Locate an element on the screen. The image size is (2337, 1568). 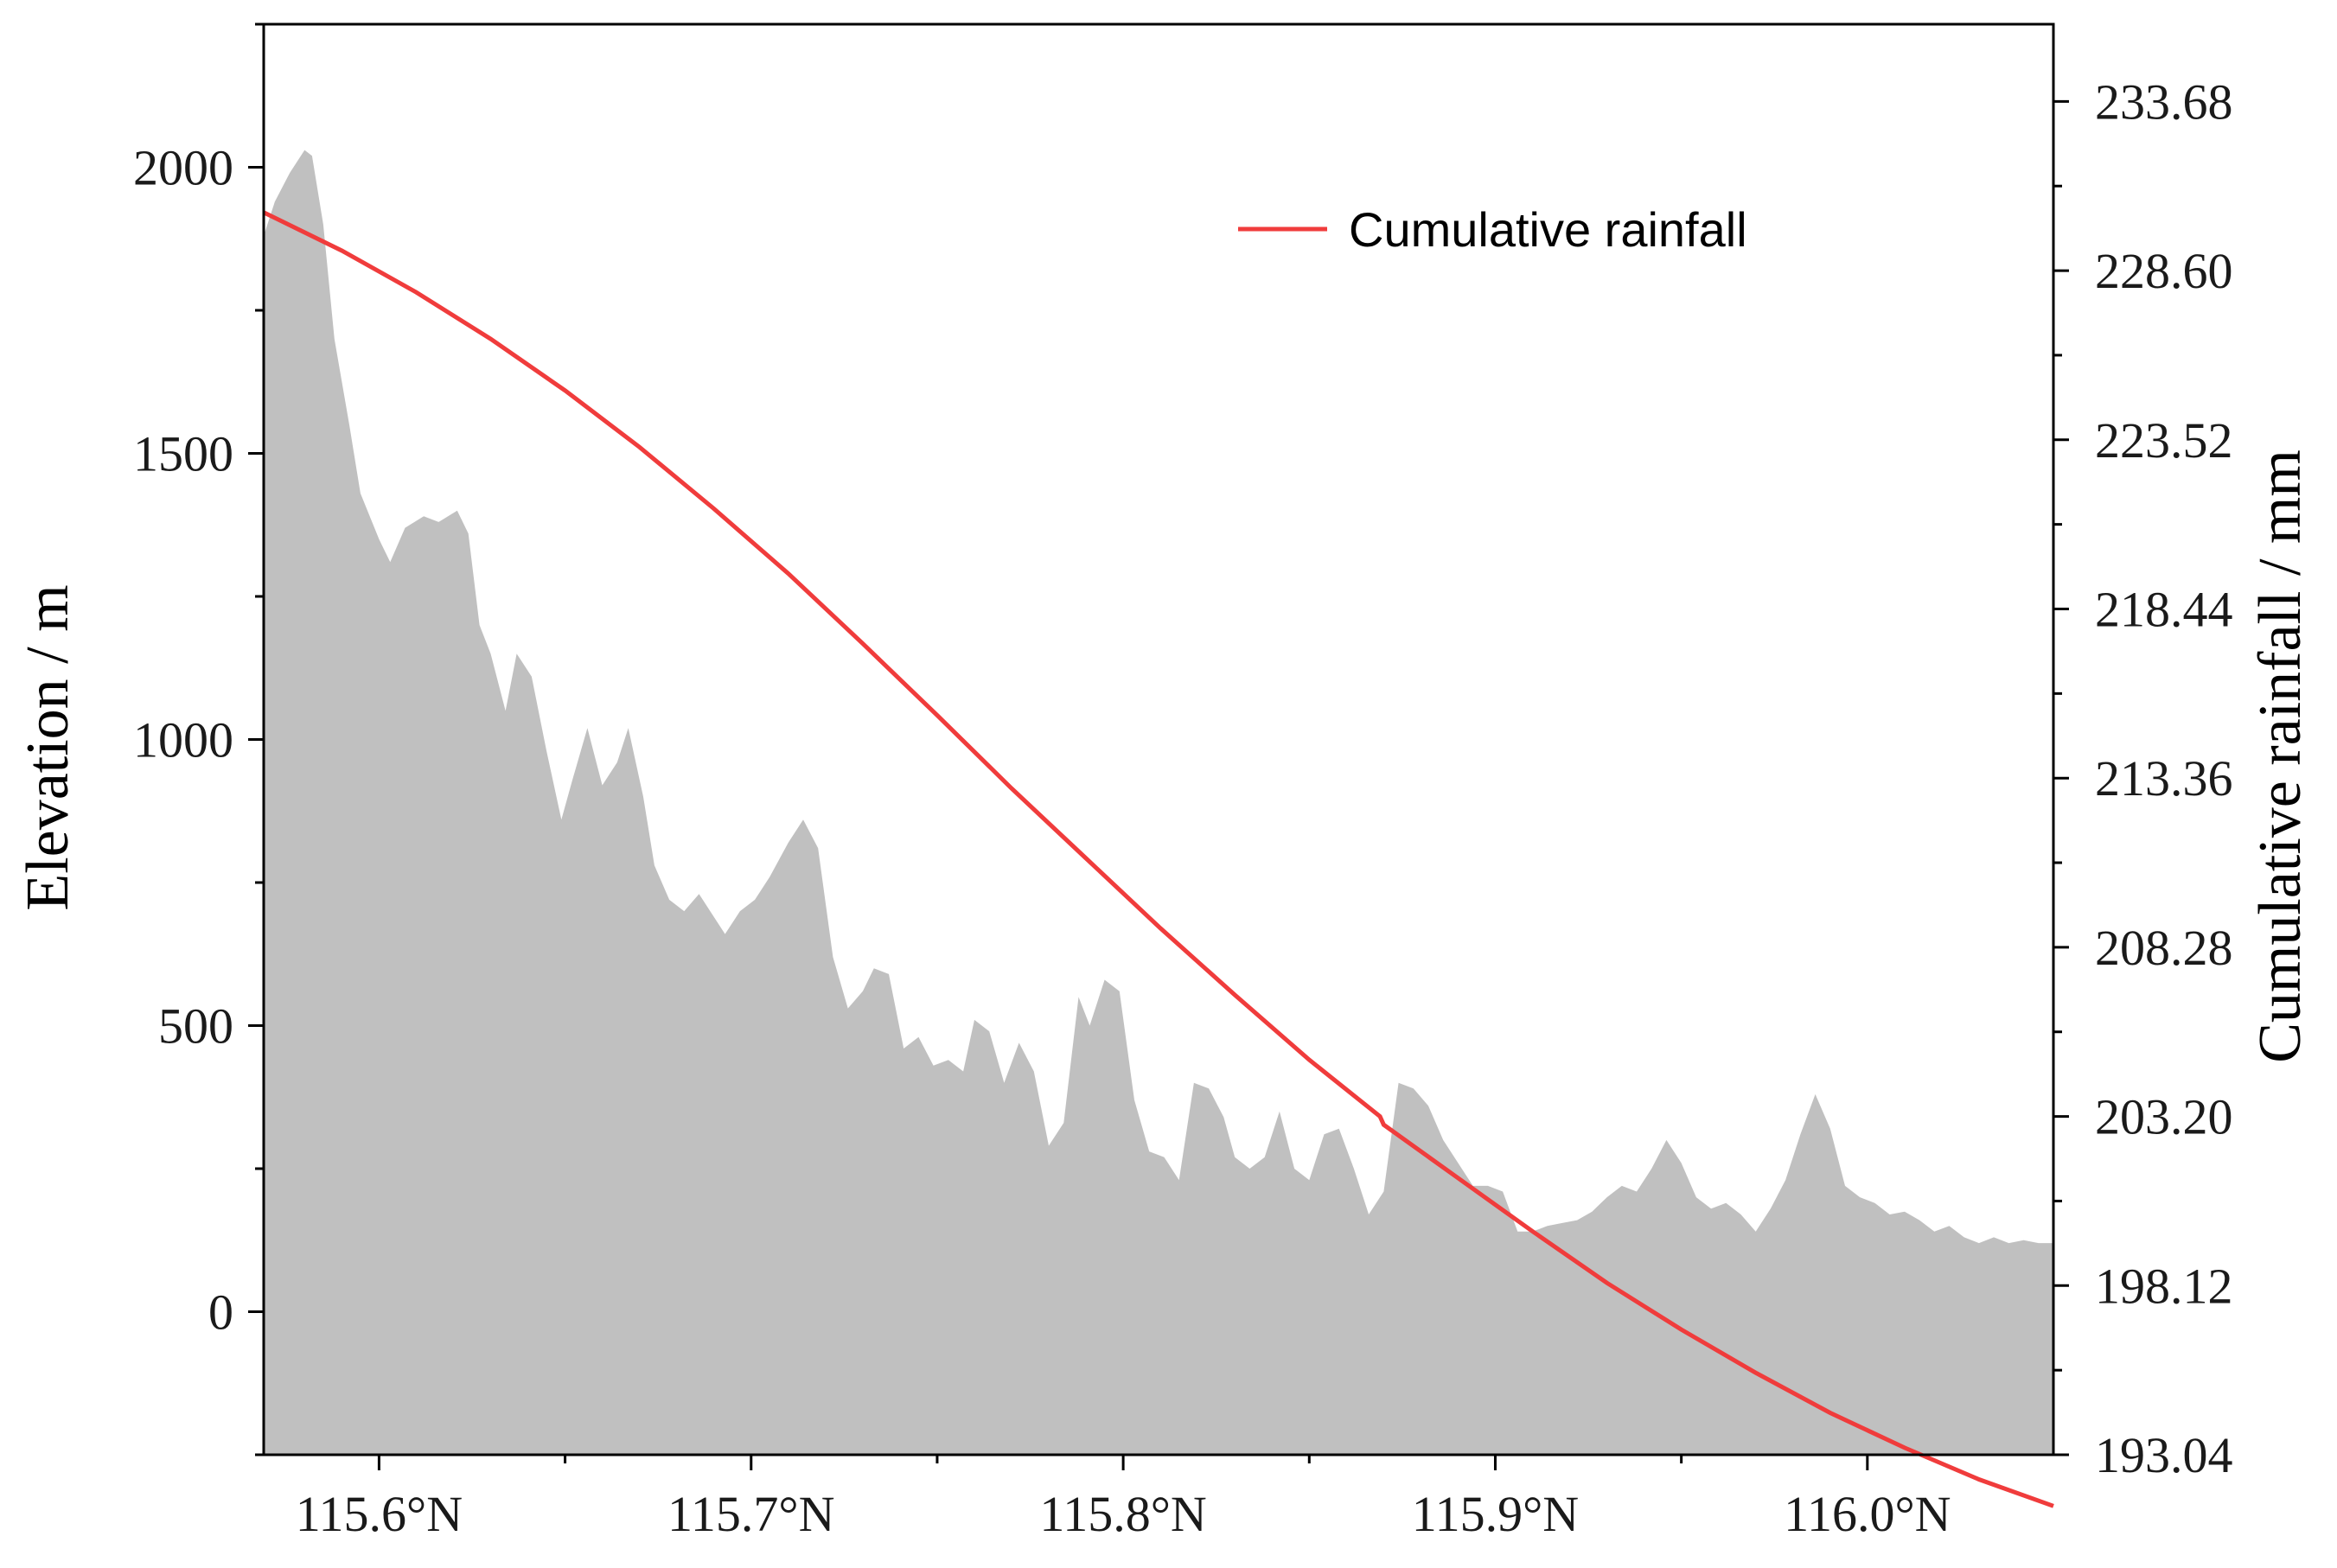
right-axis-title: Cumulative rainfall / mm is located at coordinates (2280, 756).